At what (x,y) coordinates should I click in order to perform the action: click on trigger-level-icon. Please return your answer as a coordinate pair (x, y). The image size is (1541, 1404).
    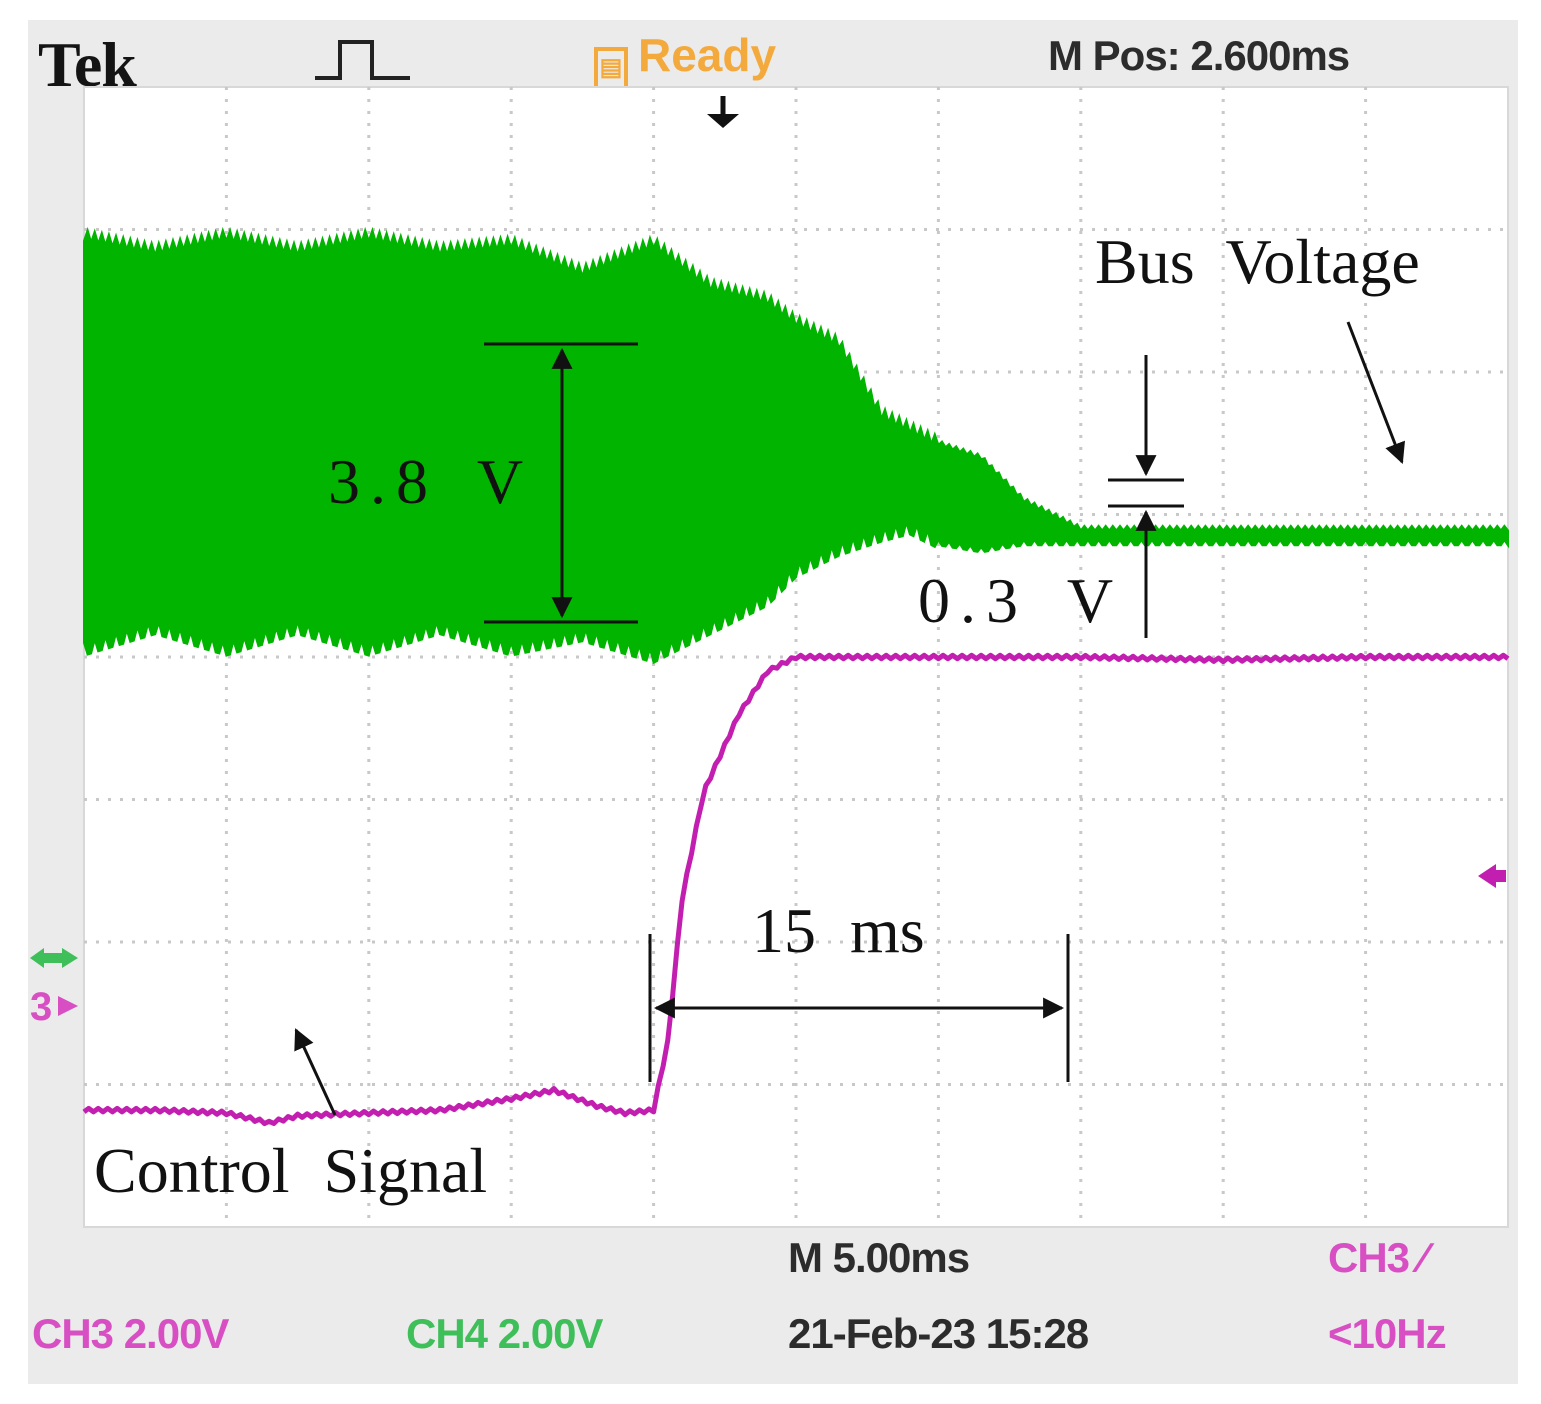
    Looking at the image, I should click on (1492, 876).